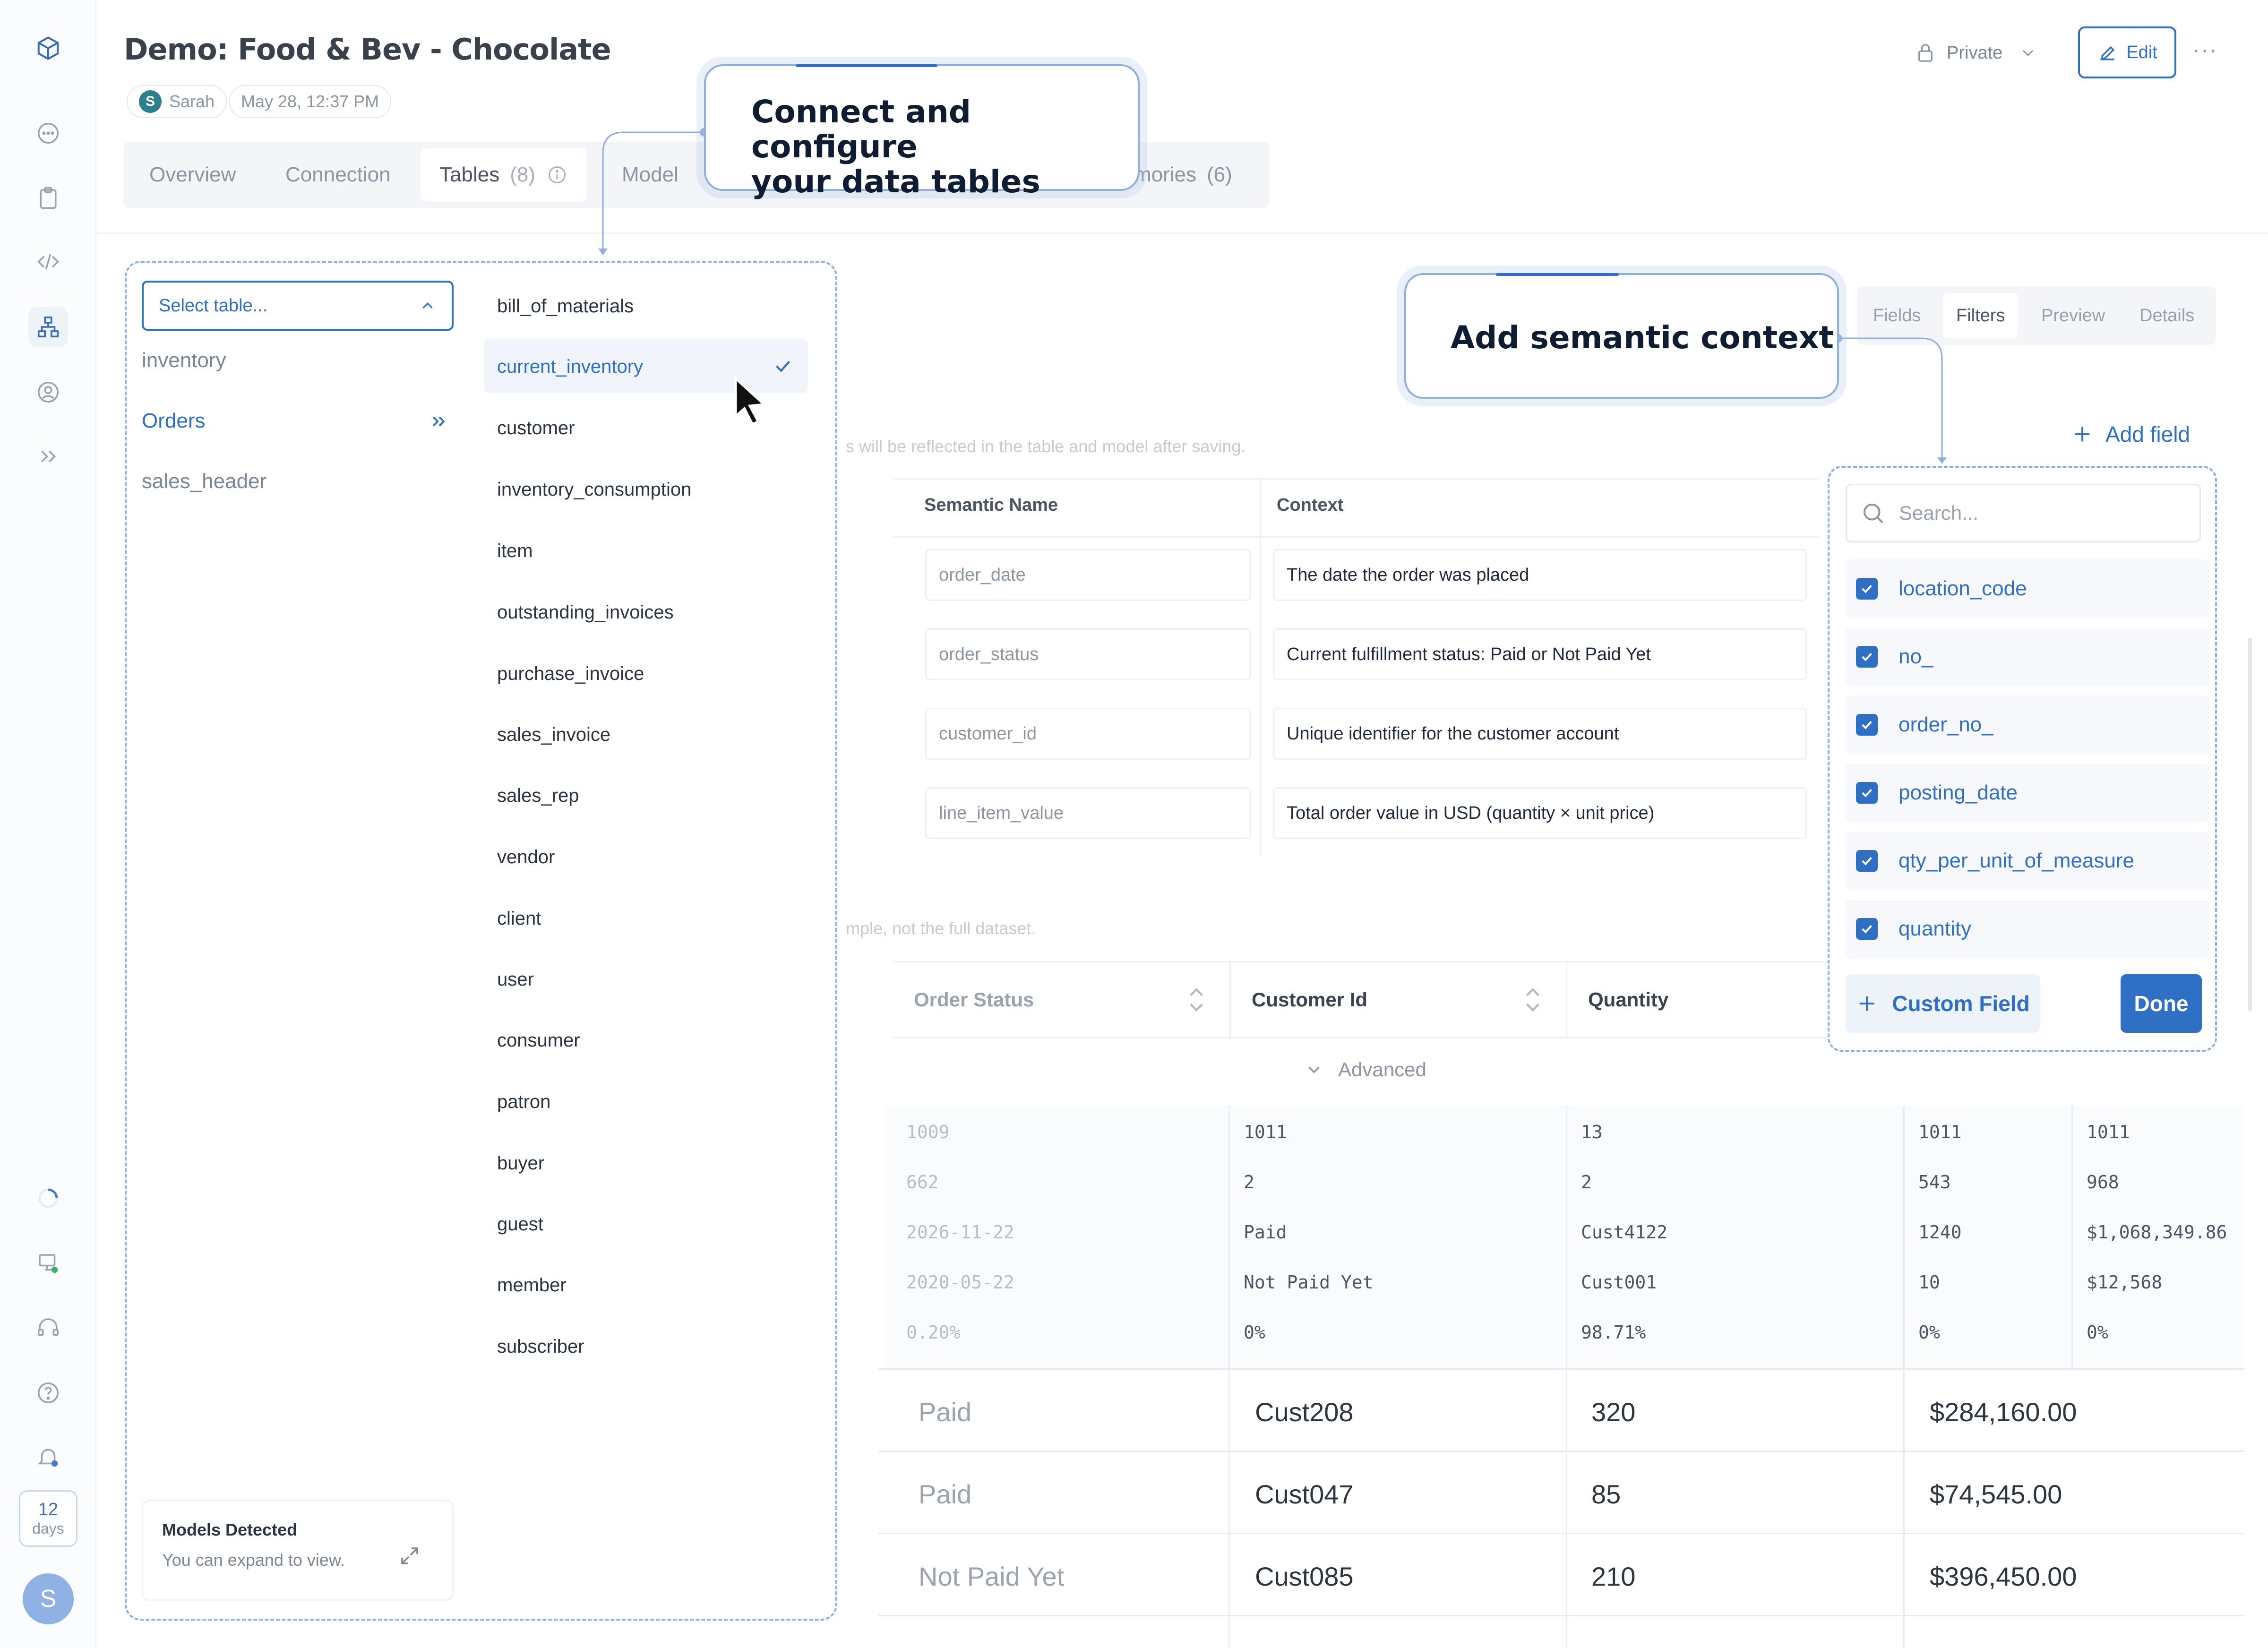  Describe the element at coordinates (650, 174) in the screenshot. I see `tab-model: Model` at that location.